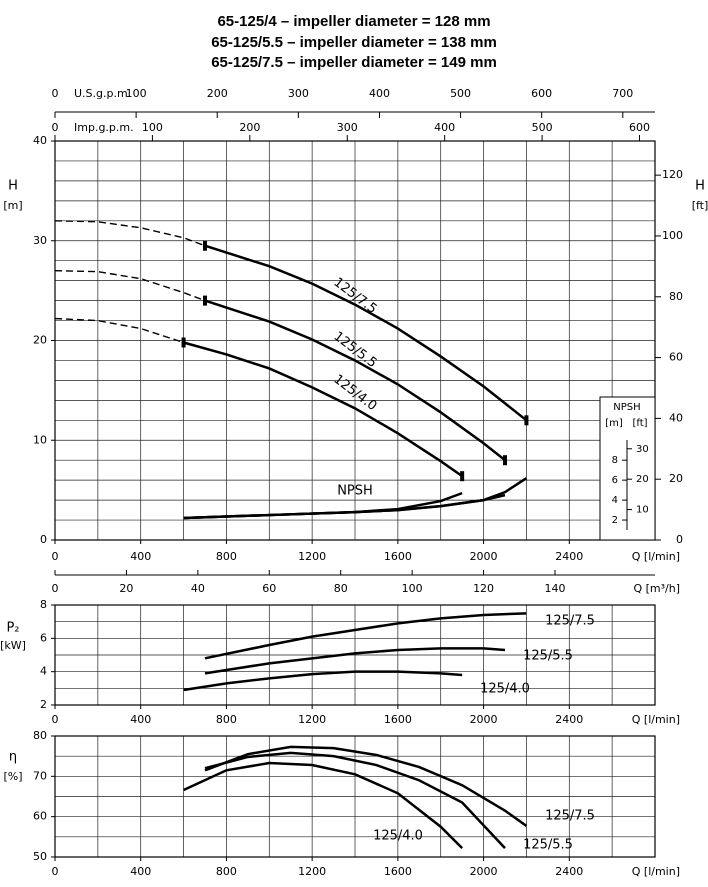 This screenshot has width=708, height=887. I want to click on secondary-tick-label: 80, so click(341, 588).